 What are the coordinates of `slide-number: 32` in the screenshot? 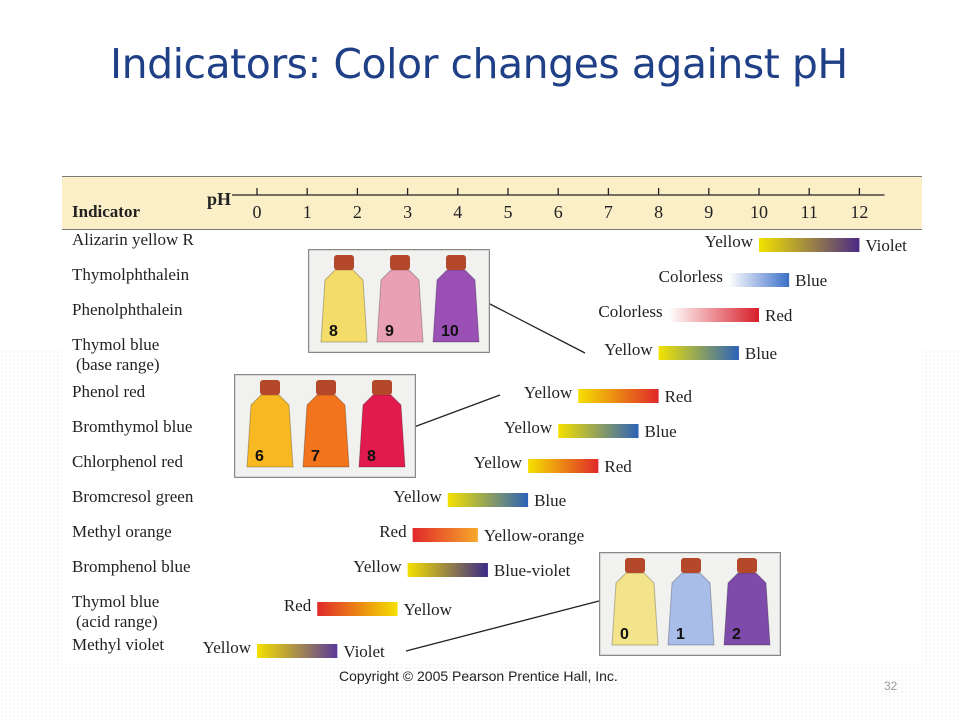 It's located at (891, 686).